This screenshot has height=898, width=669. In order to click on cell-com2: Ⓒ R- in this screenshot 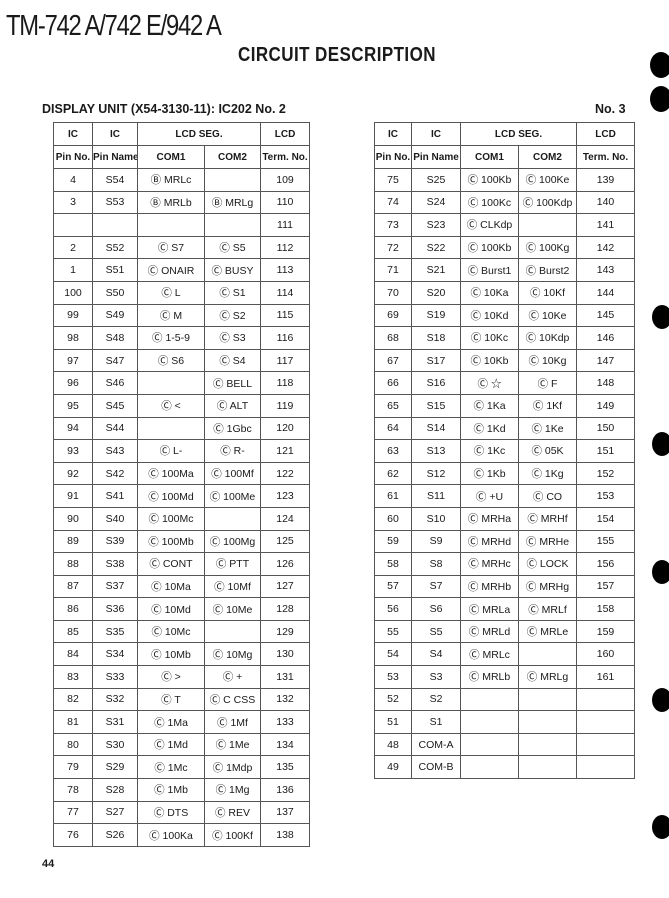, I will do `click(232, 451)`.